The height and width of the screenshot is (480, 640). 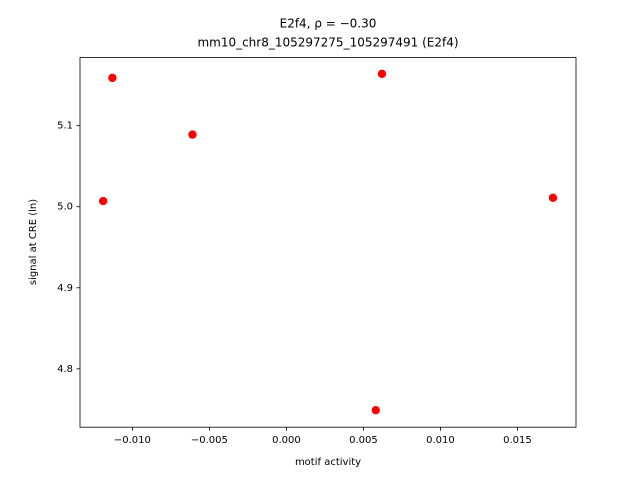 I want to click on x-tick-label: 0.005, so click(x=363, y=440).